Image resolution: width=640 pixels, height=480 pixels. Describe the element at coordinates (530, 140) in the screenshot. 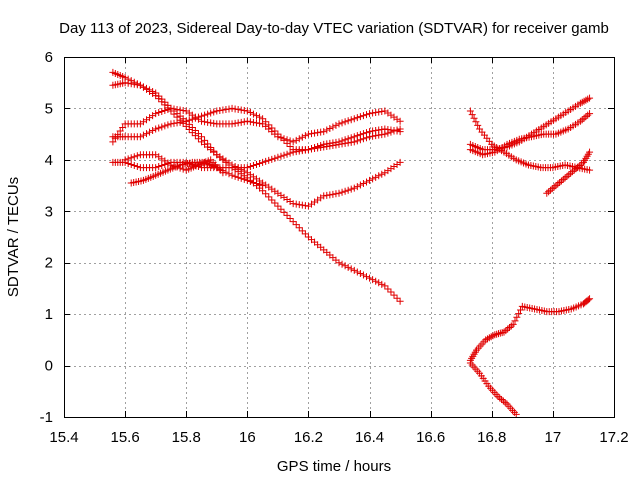

I see `series-s8` at that location.